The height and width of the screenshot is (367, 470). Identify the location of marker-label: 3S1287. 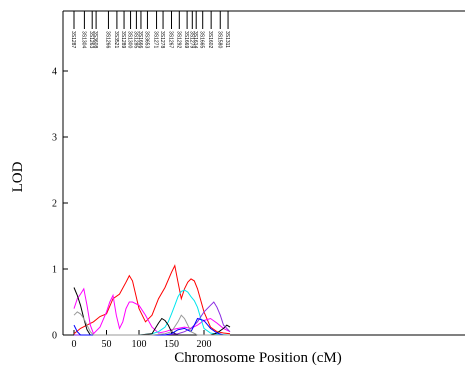
(73, 39).